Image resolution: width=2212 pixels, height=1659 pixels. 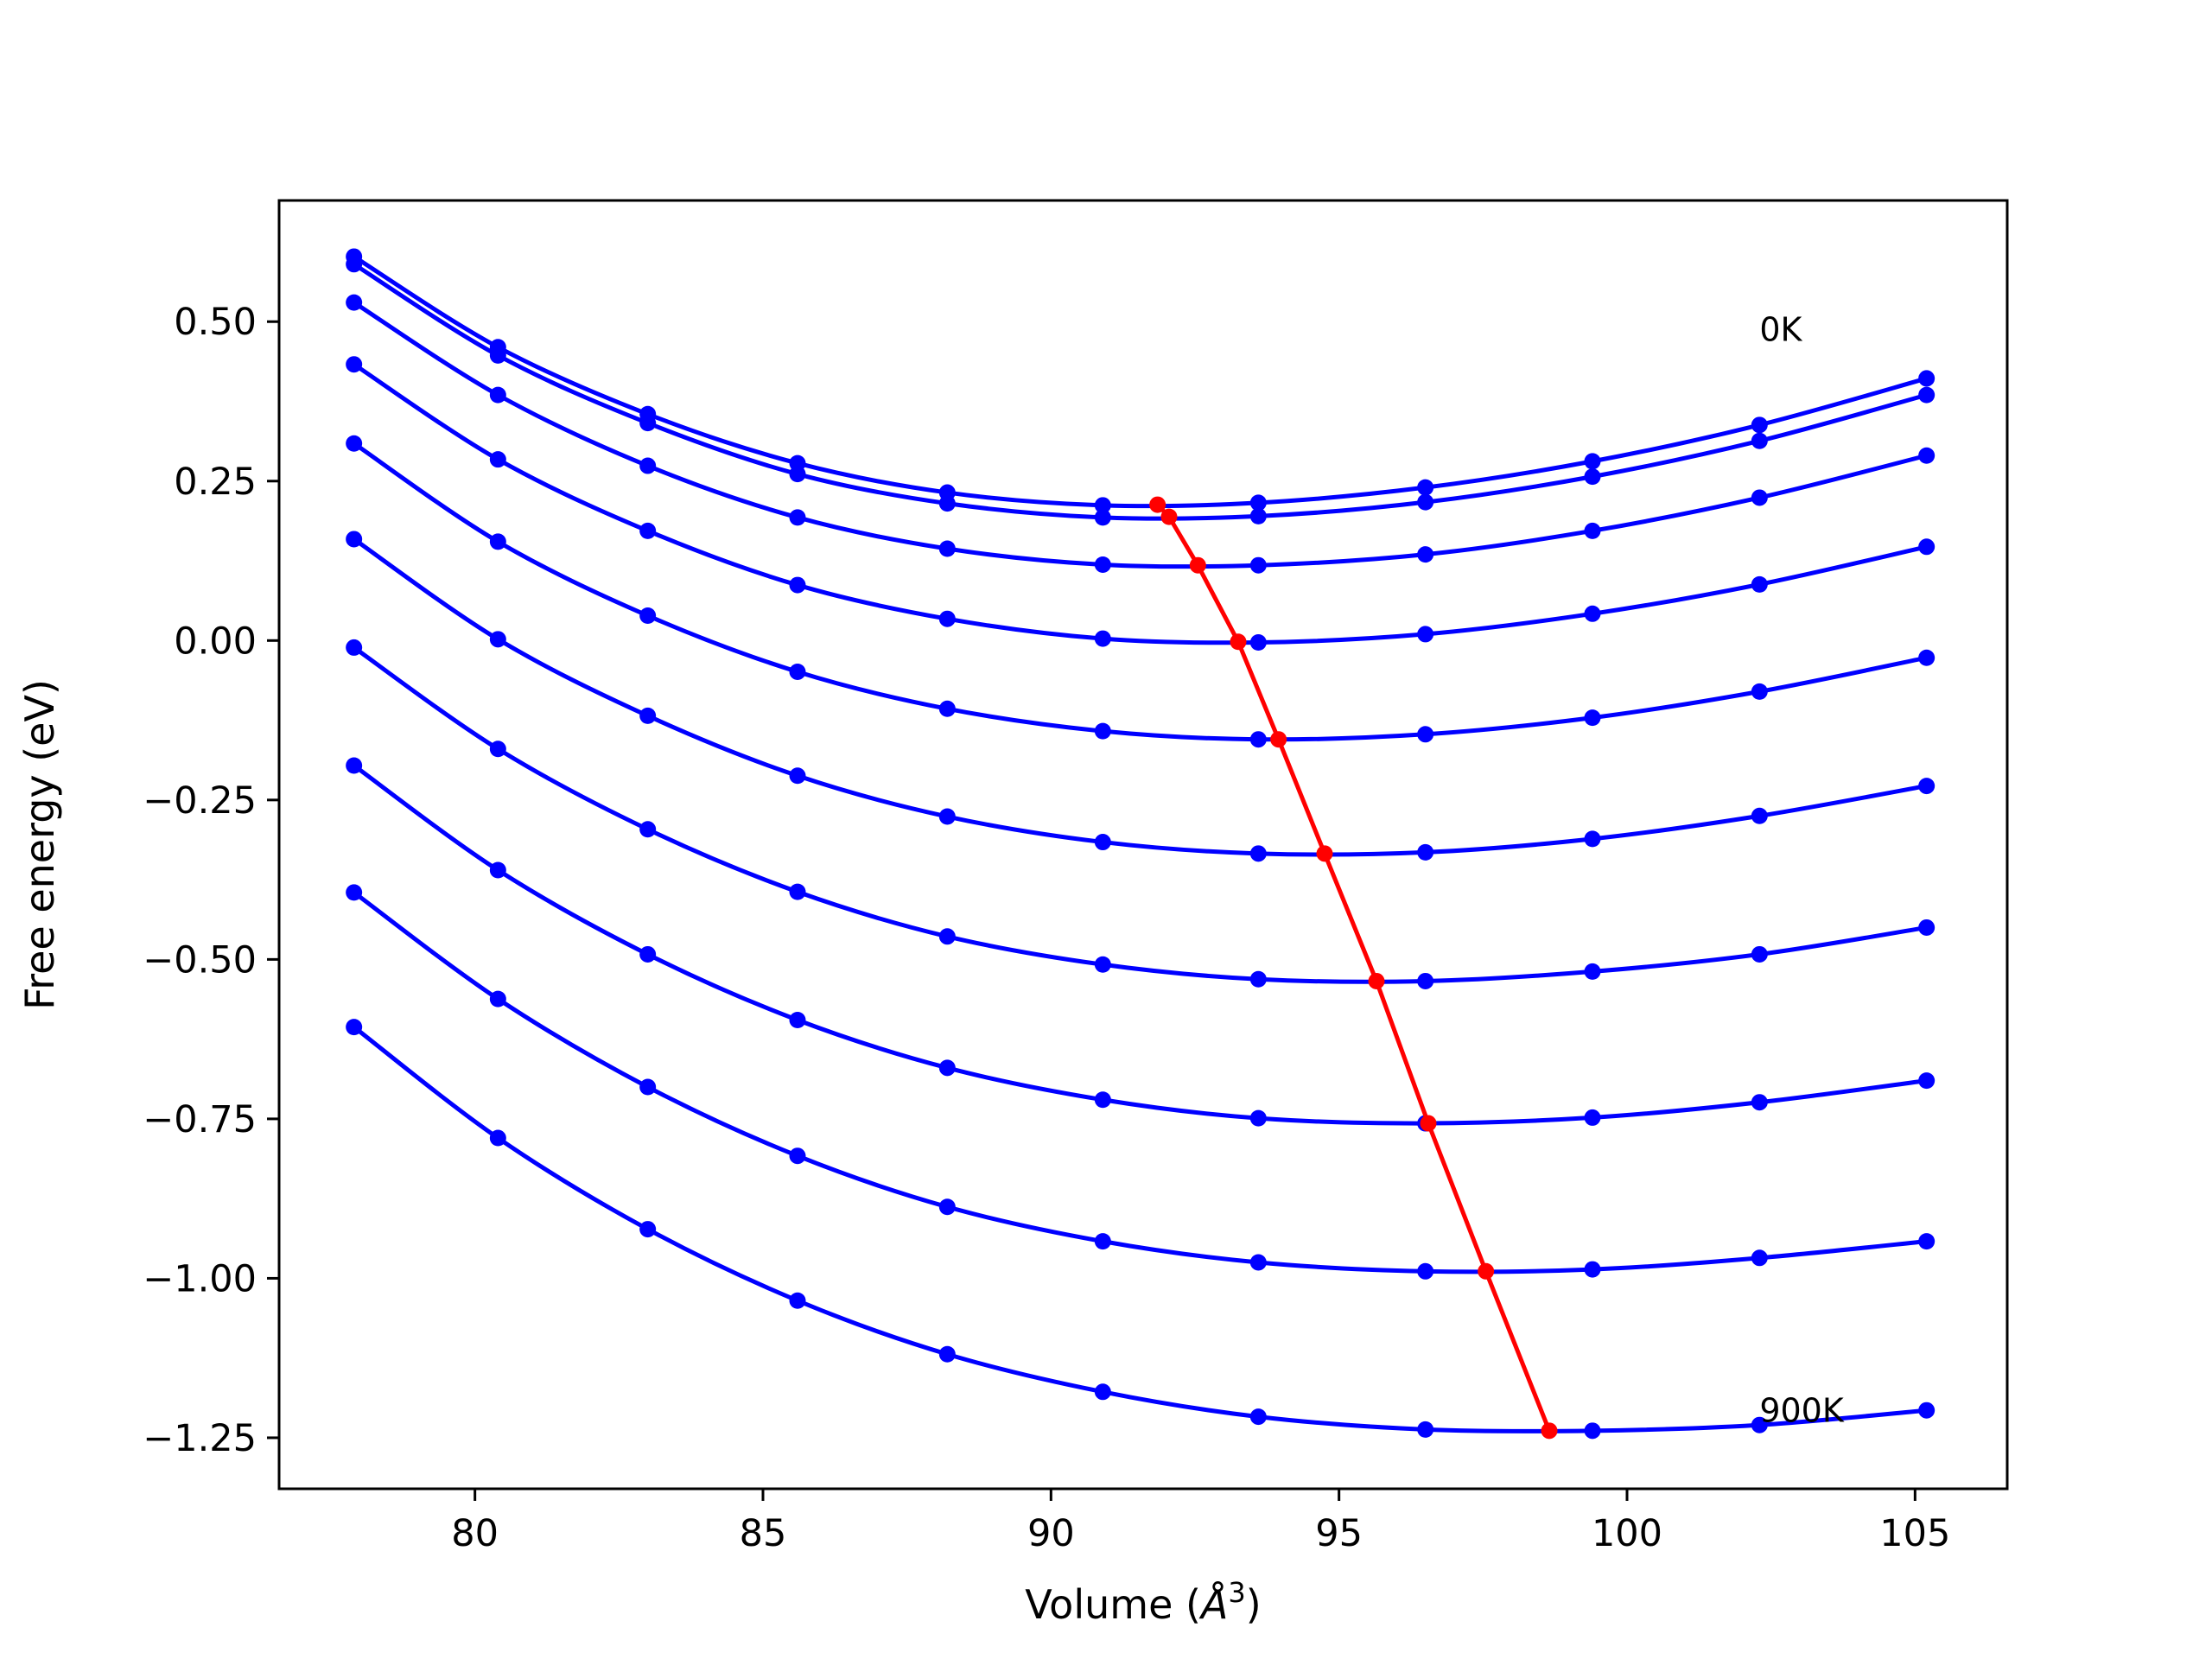 I want to click on y-tick-label: −0.25, so click(x=200, y=801).